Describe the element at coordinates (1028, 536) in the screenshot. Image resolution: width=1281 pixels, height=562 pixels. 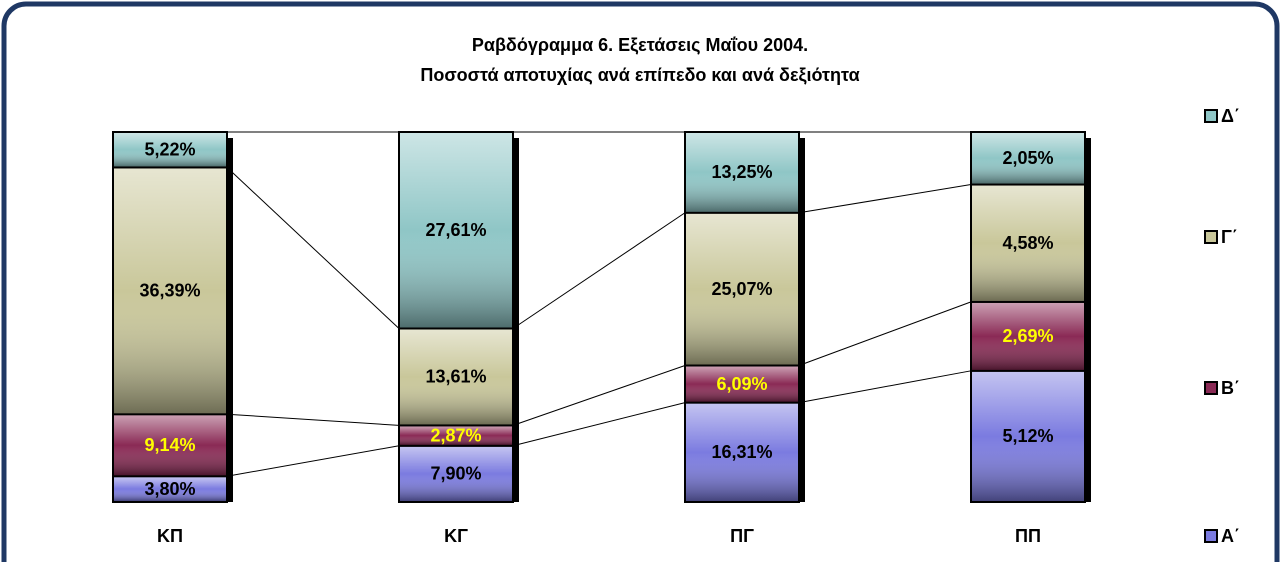
I see `x-tick-label: ΠΠ` at that location.